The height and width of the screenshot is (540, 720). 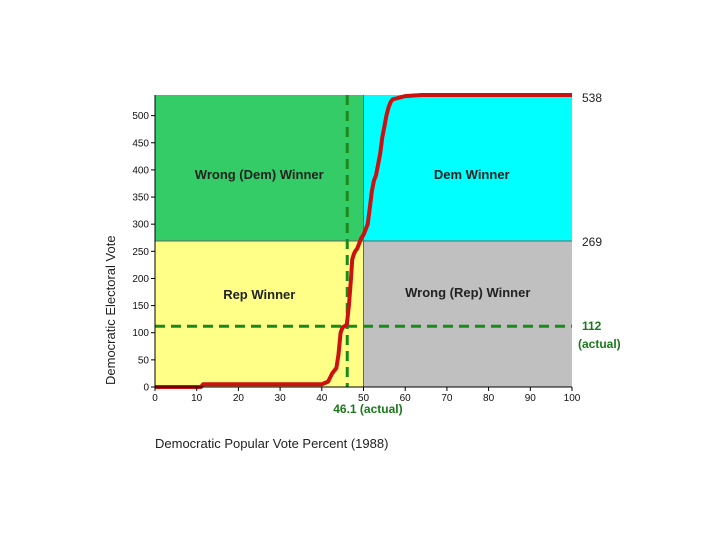 What do you see at coordinates (489, 398) in the screenshot?
I see `x-tick-label: 80` at bounding box center [489, 398].